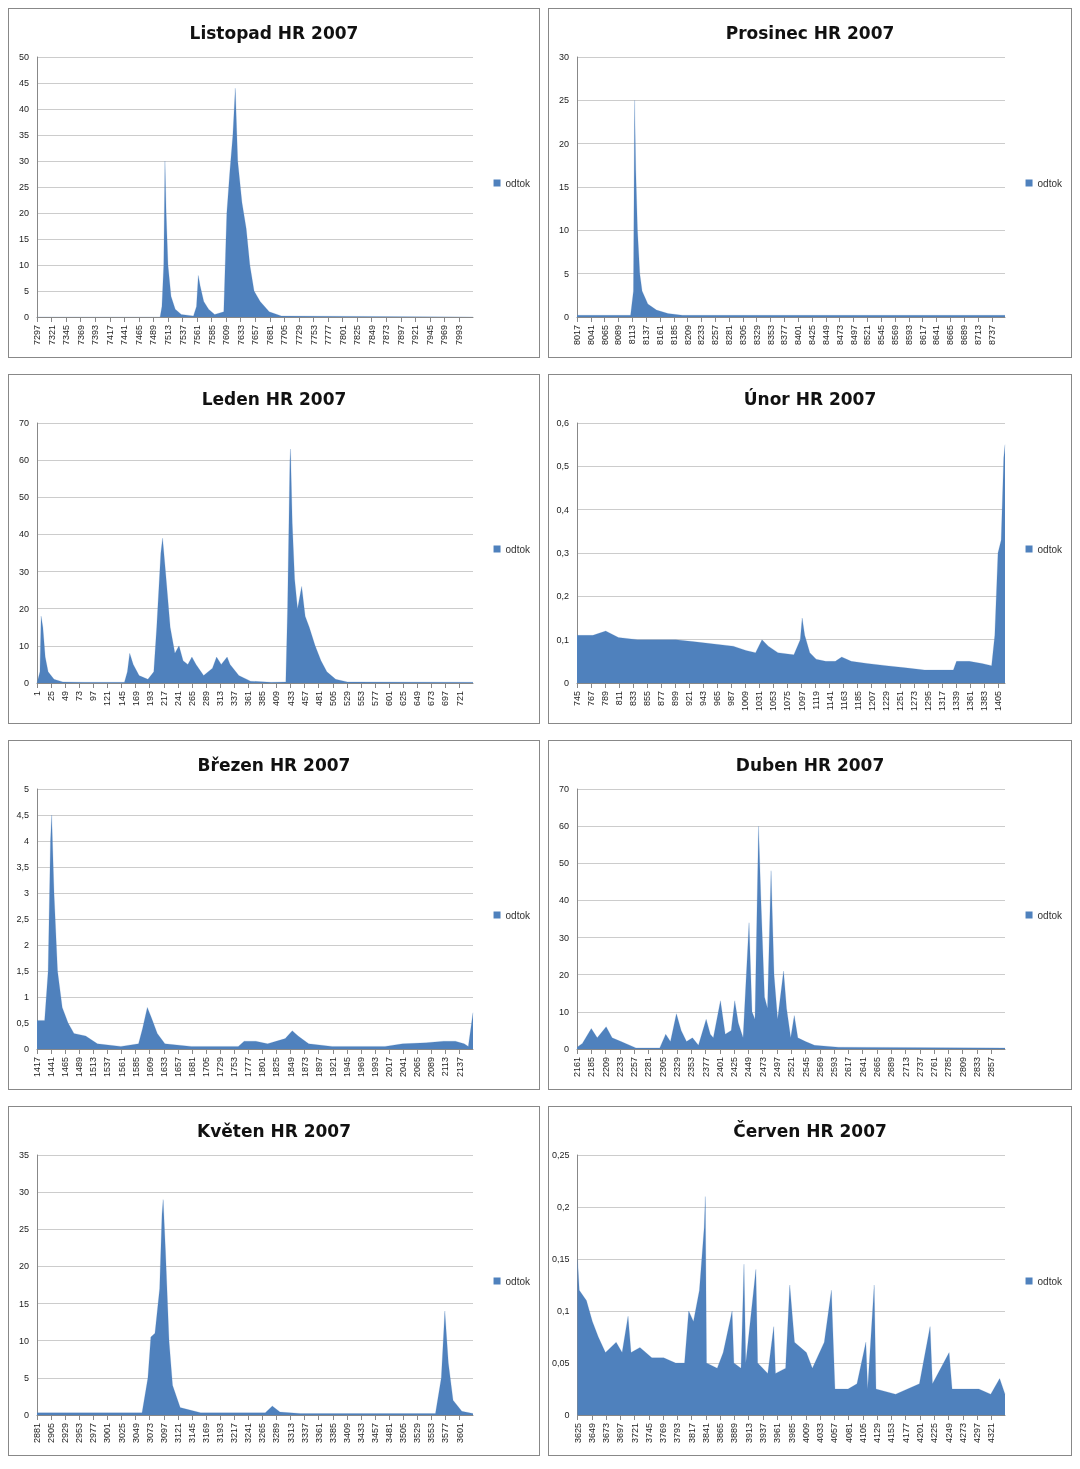 The image size is (1080, 1469). Describe the element at coordinates (262, 1067) in the screenshot. I see `x-tick-label: 1801` at that location.